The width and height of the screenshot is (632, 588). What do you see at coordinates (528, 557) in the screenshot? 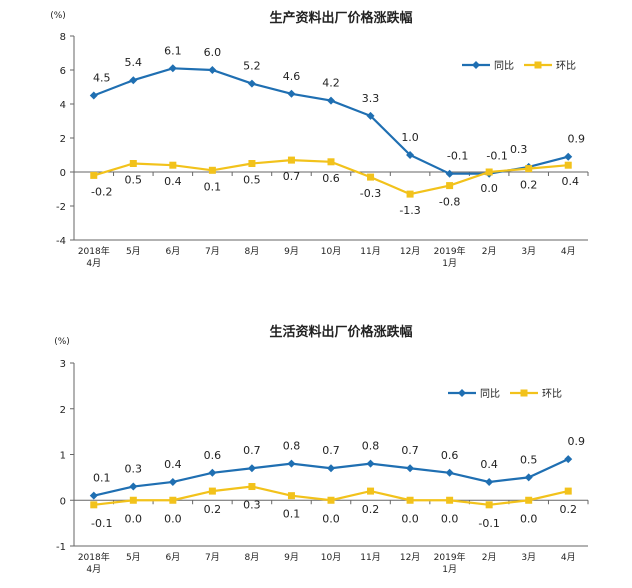
I see `chart2-category-label: 3月` at bounding box center [528, 557].